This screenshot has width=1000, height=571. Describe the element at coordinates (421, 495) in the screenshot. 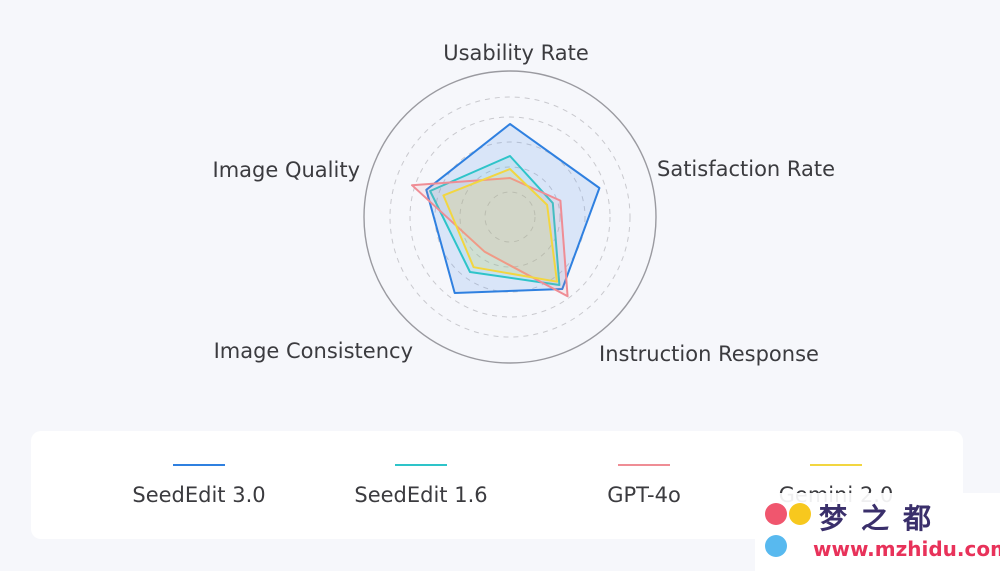

I see `legend-label: SeedEdit 1.6` at that location.